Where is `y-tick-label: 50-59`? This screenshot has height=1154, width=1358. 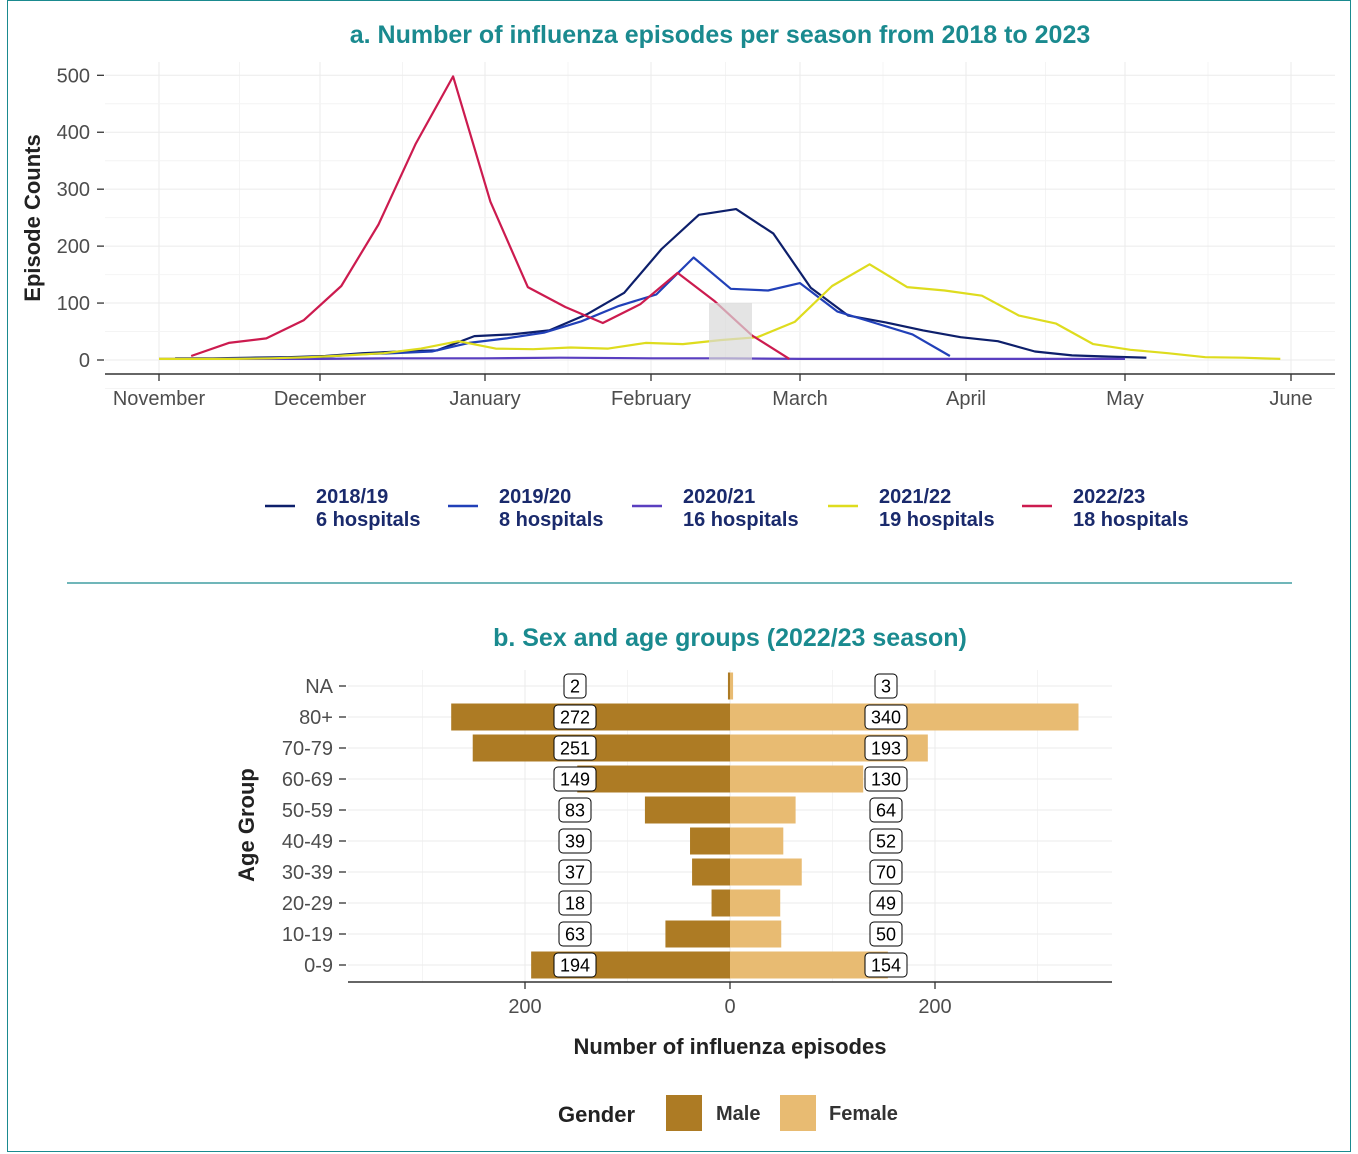 y-tick-label: 50-59 is located at coordinates (307, 811).